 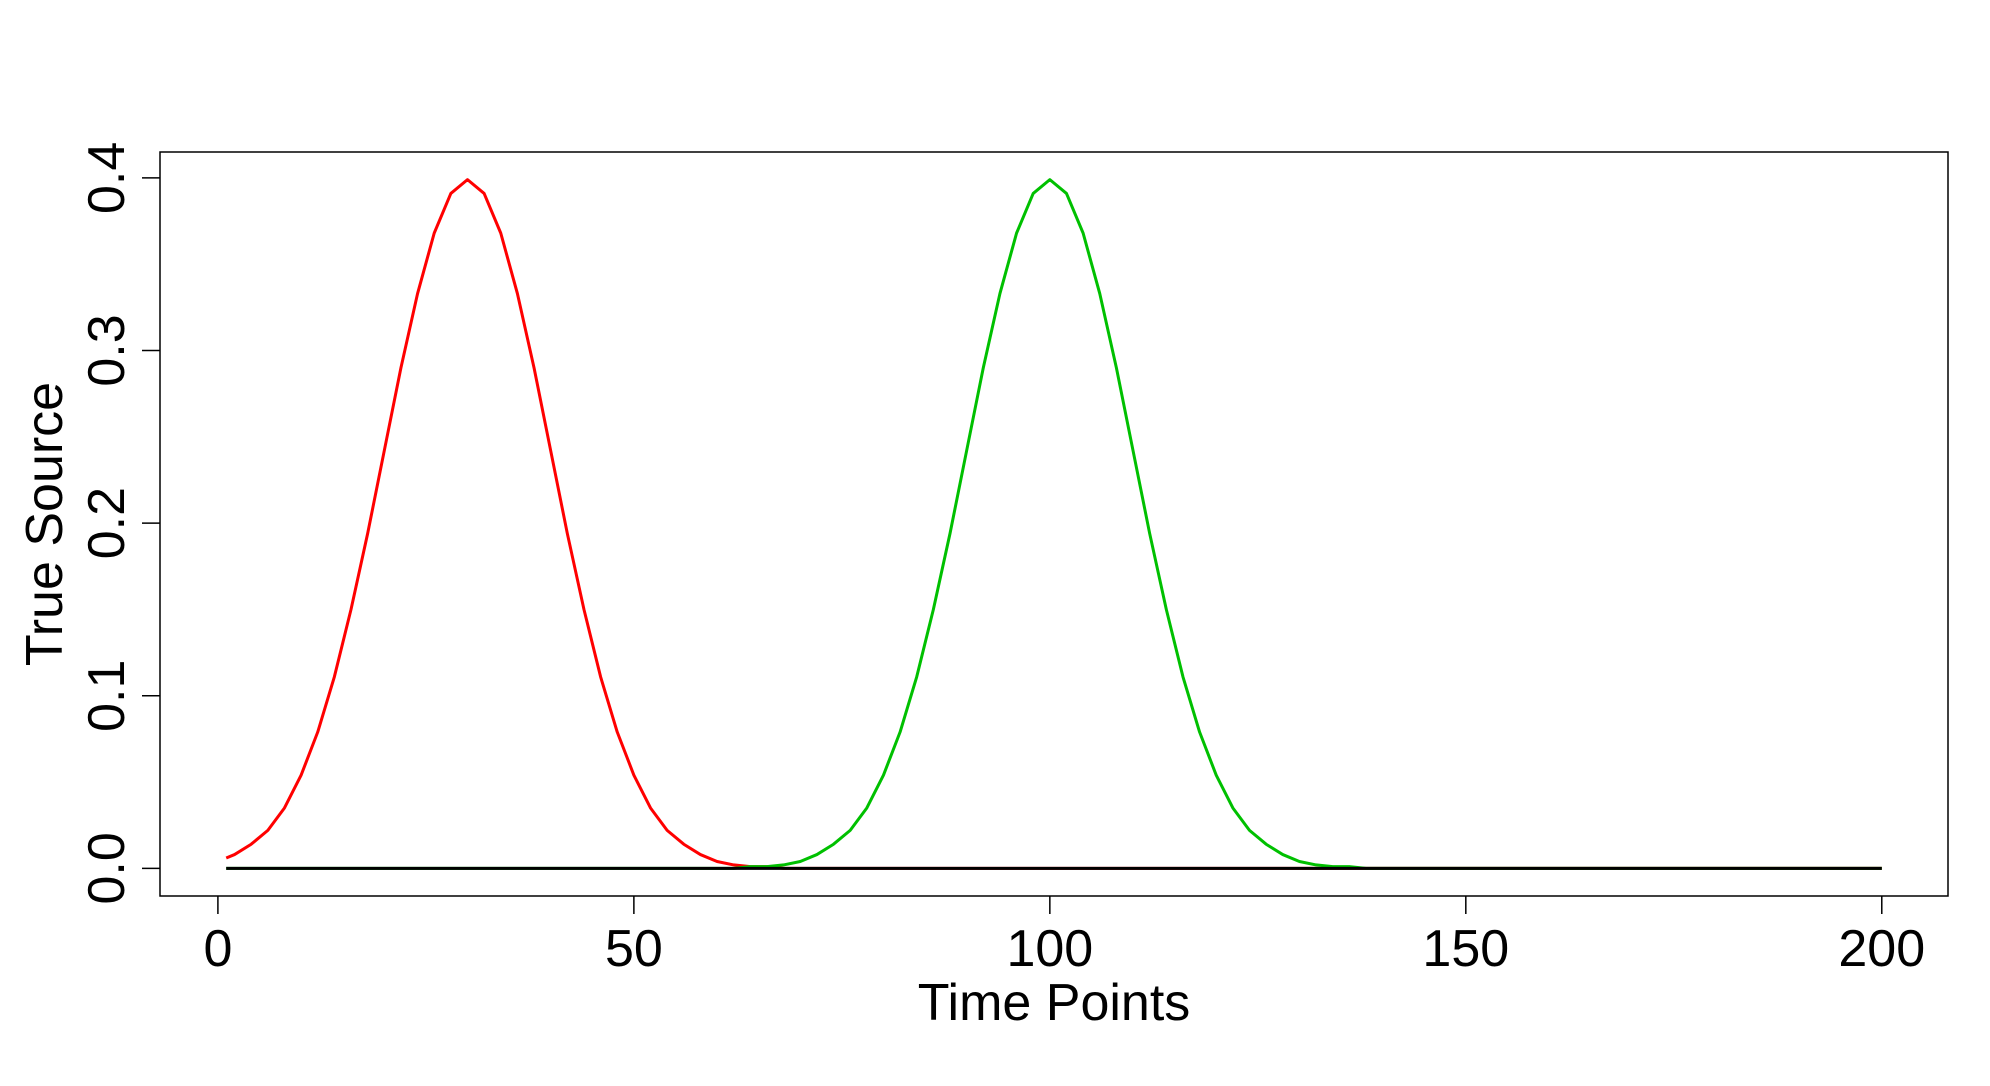 What do you see at coordinates (1881, 949) in the screenshot?
I see `x-tick-label: 200` at bounding box center [1881, 949].